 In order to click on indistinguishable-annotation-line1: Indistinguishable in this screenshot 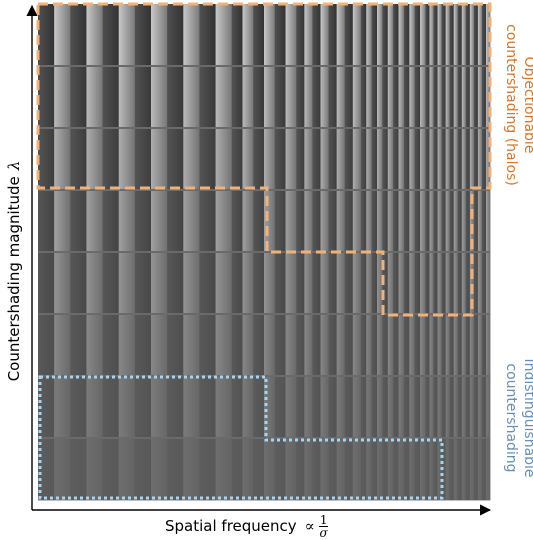, I will do `click(527, 418)`.